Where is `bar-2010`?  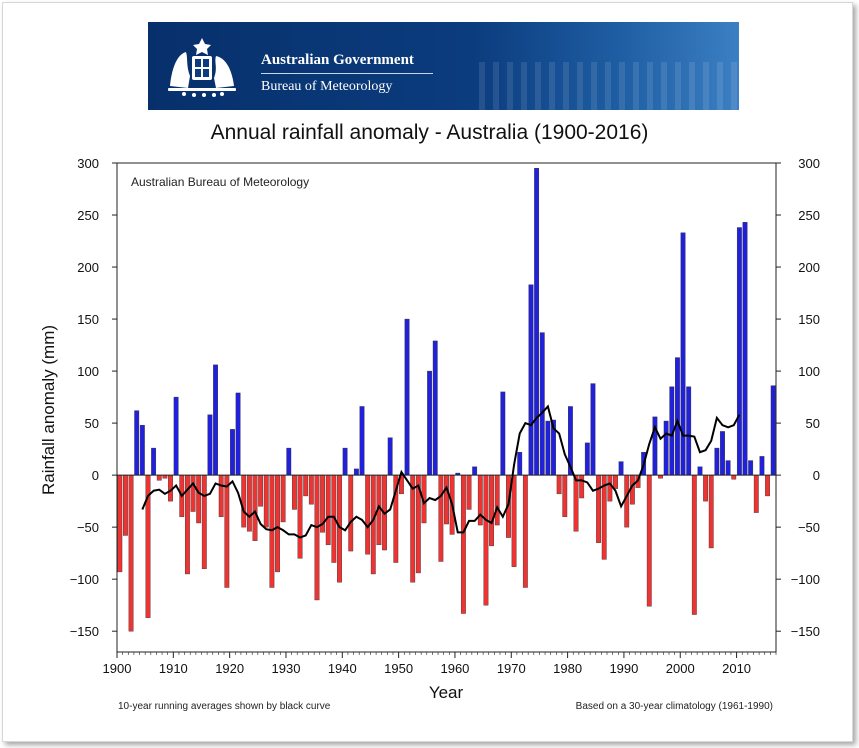 bar-2010 is located at coordinates (739, 351).